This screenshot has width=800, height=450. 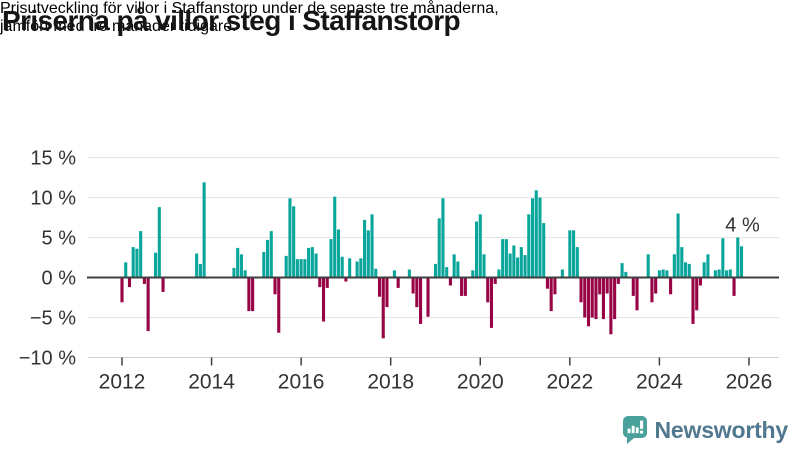 I want to click on latest-value-annotation: 4 %, so click(x=742, y=225).